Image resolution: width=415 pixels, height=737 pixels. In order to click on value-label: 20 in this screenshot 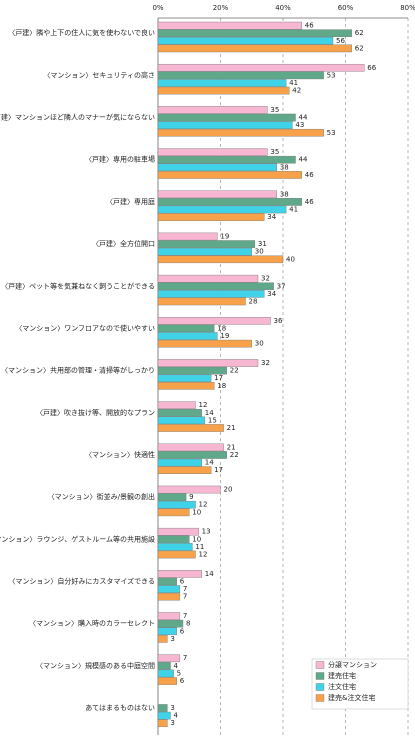, I will do `click(228, 490)`.